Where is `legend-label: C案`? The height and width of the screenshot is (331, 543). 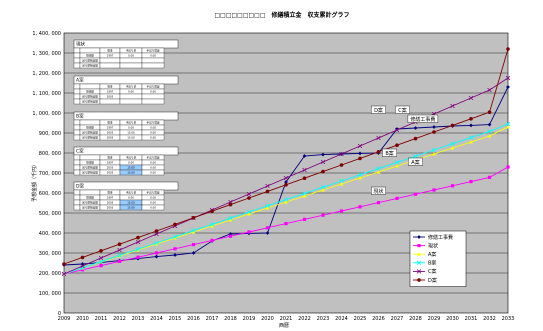 legend-label: C案 is located at coordinates (432, 271).